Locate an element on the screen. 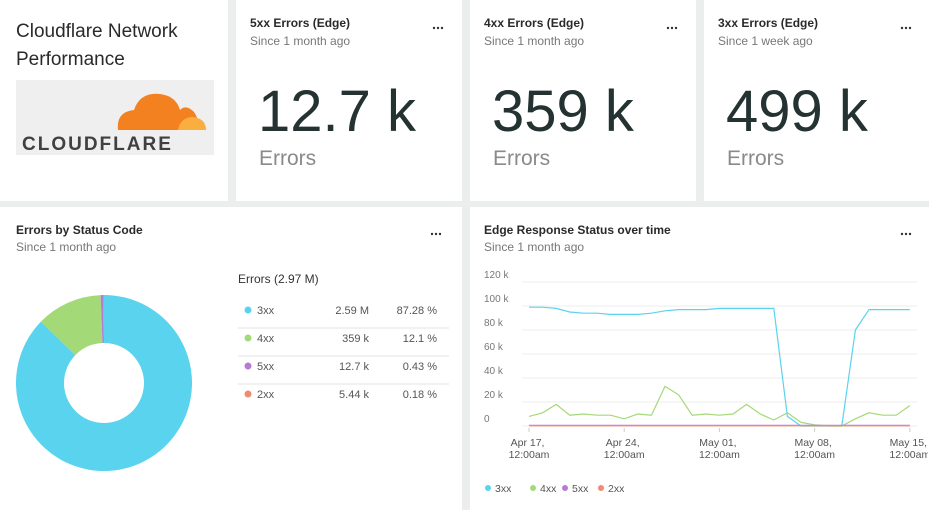  y-tick-label: 40 k is located at coordinates (494, 371).